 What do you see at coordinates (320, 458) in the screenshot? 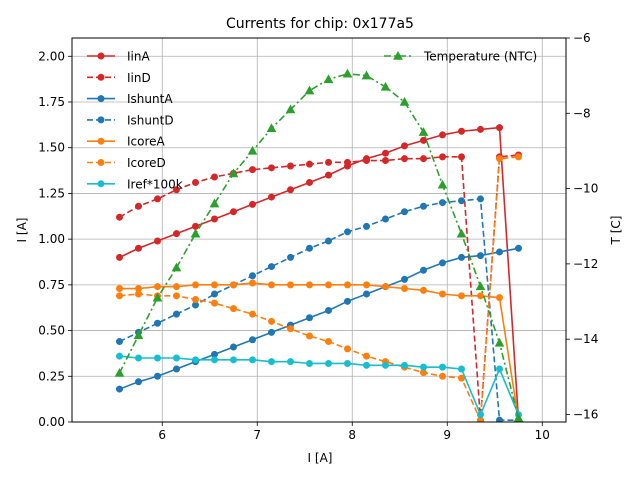
I see `x-axis-label: I [A]` at bounding box center [320, 458].